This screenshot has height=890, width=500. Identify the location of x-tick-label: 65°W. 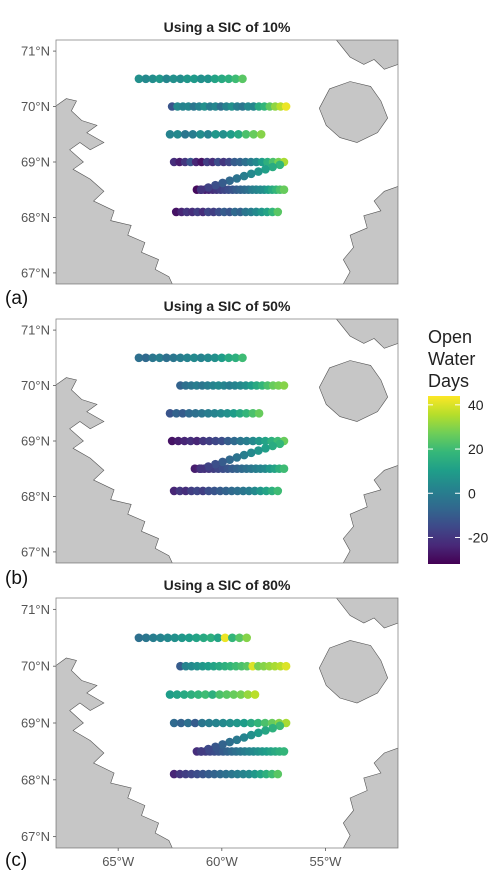
(118, 861).